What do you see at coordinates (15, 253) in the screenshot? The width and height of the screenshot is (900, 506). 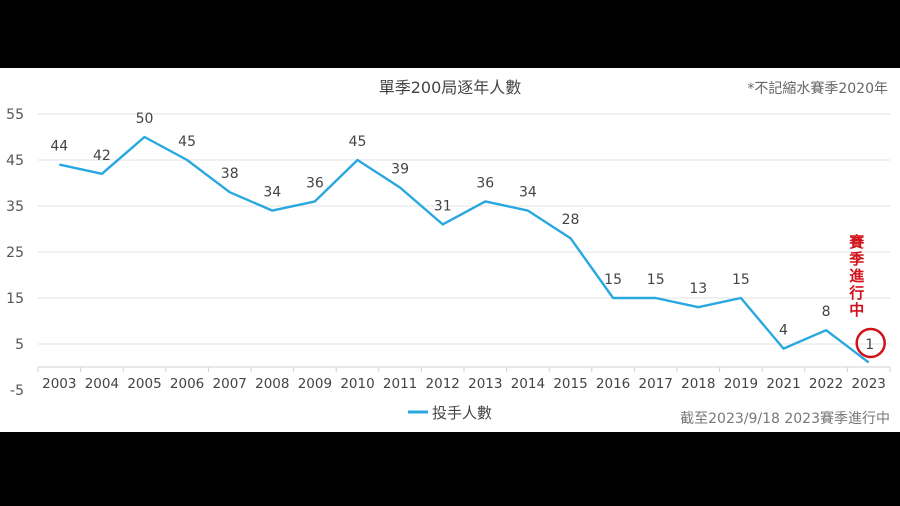 I see `y-tick-label: 25` at bounding box center [15, 253].